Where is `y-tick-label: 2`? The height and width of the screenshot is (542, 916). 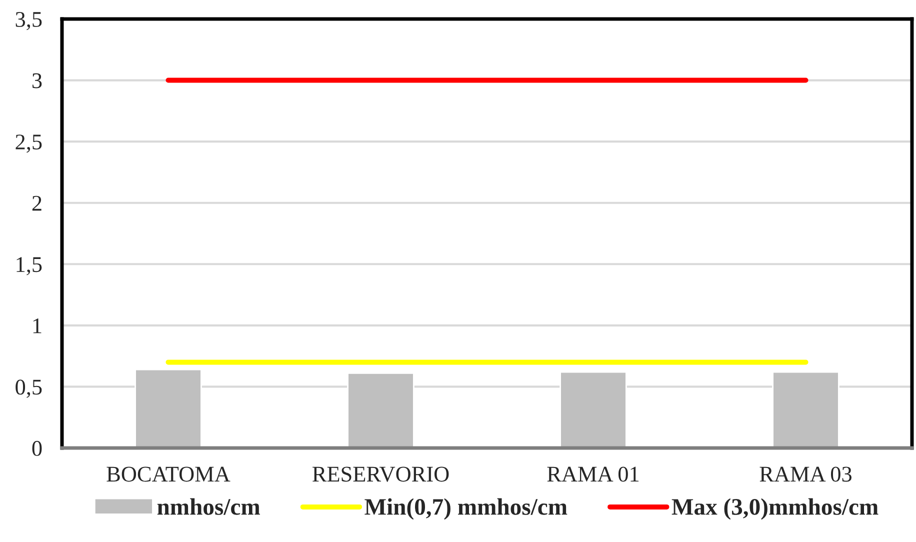 y-tick-label: 2 is located at coordinates (37, 203).